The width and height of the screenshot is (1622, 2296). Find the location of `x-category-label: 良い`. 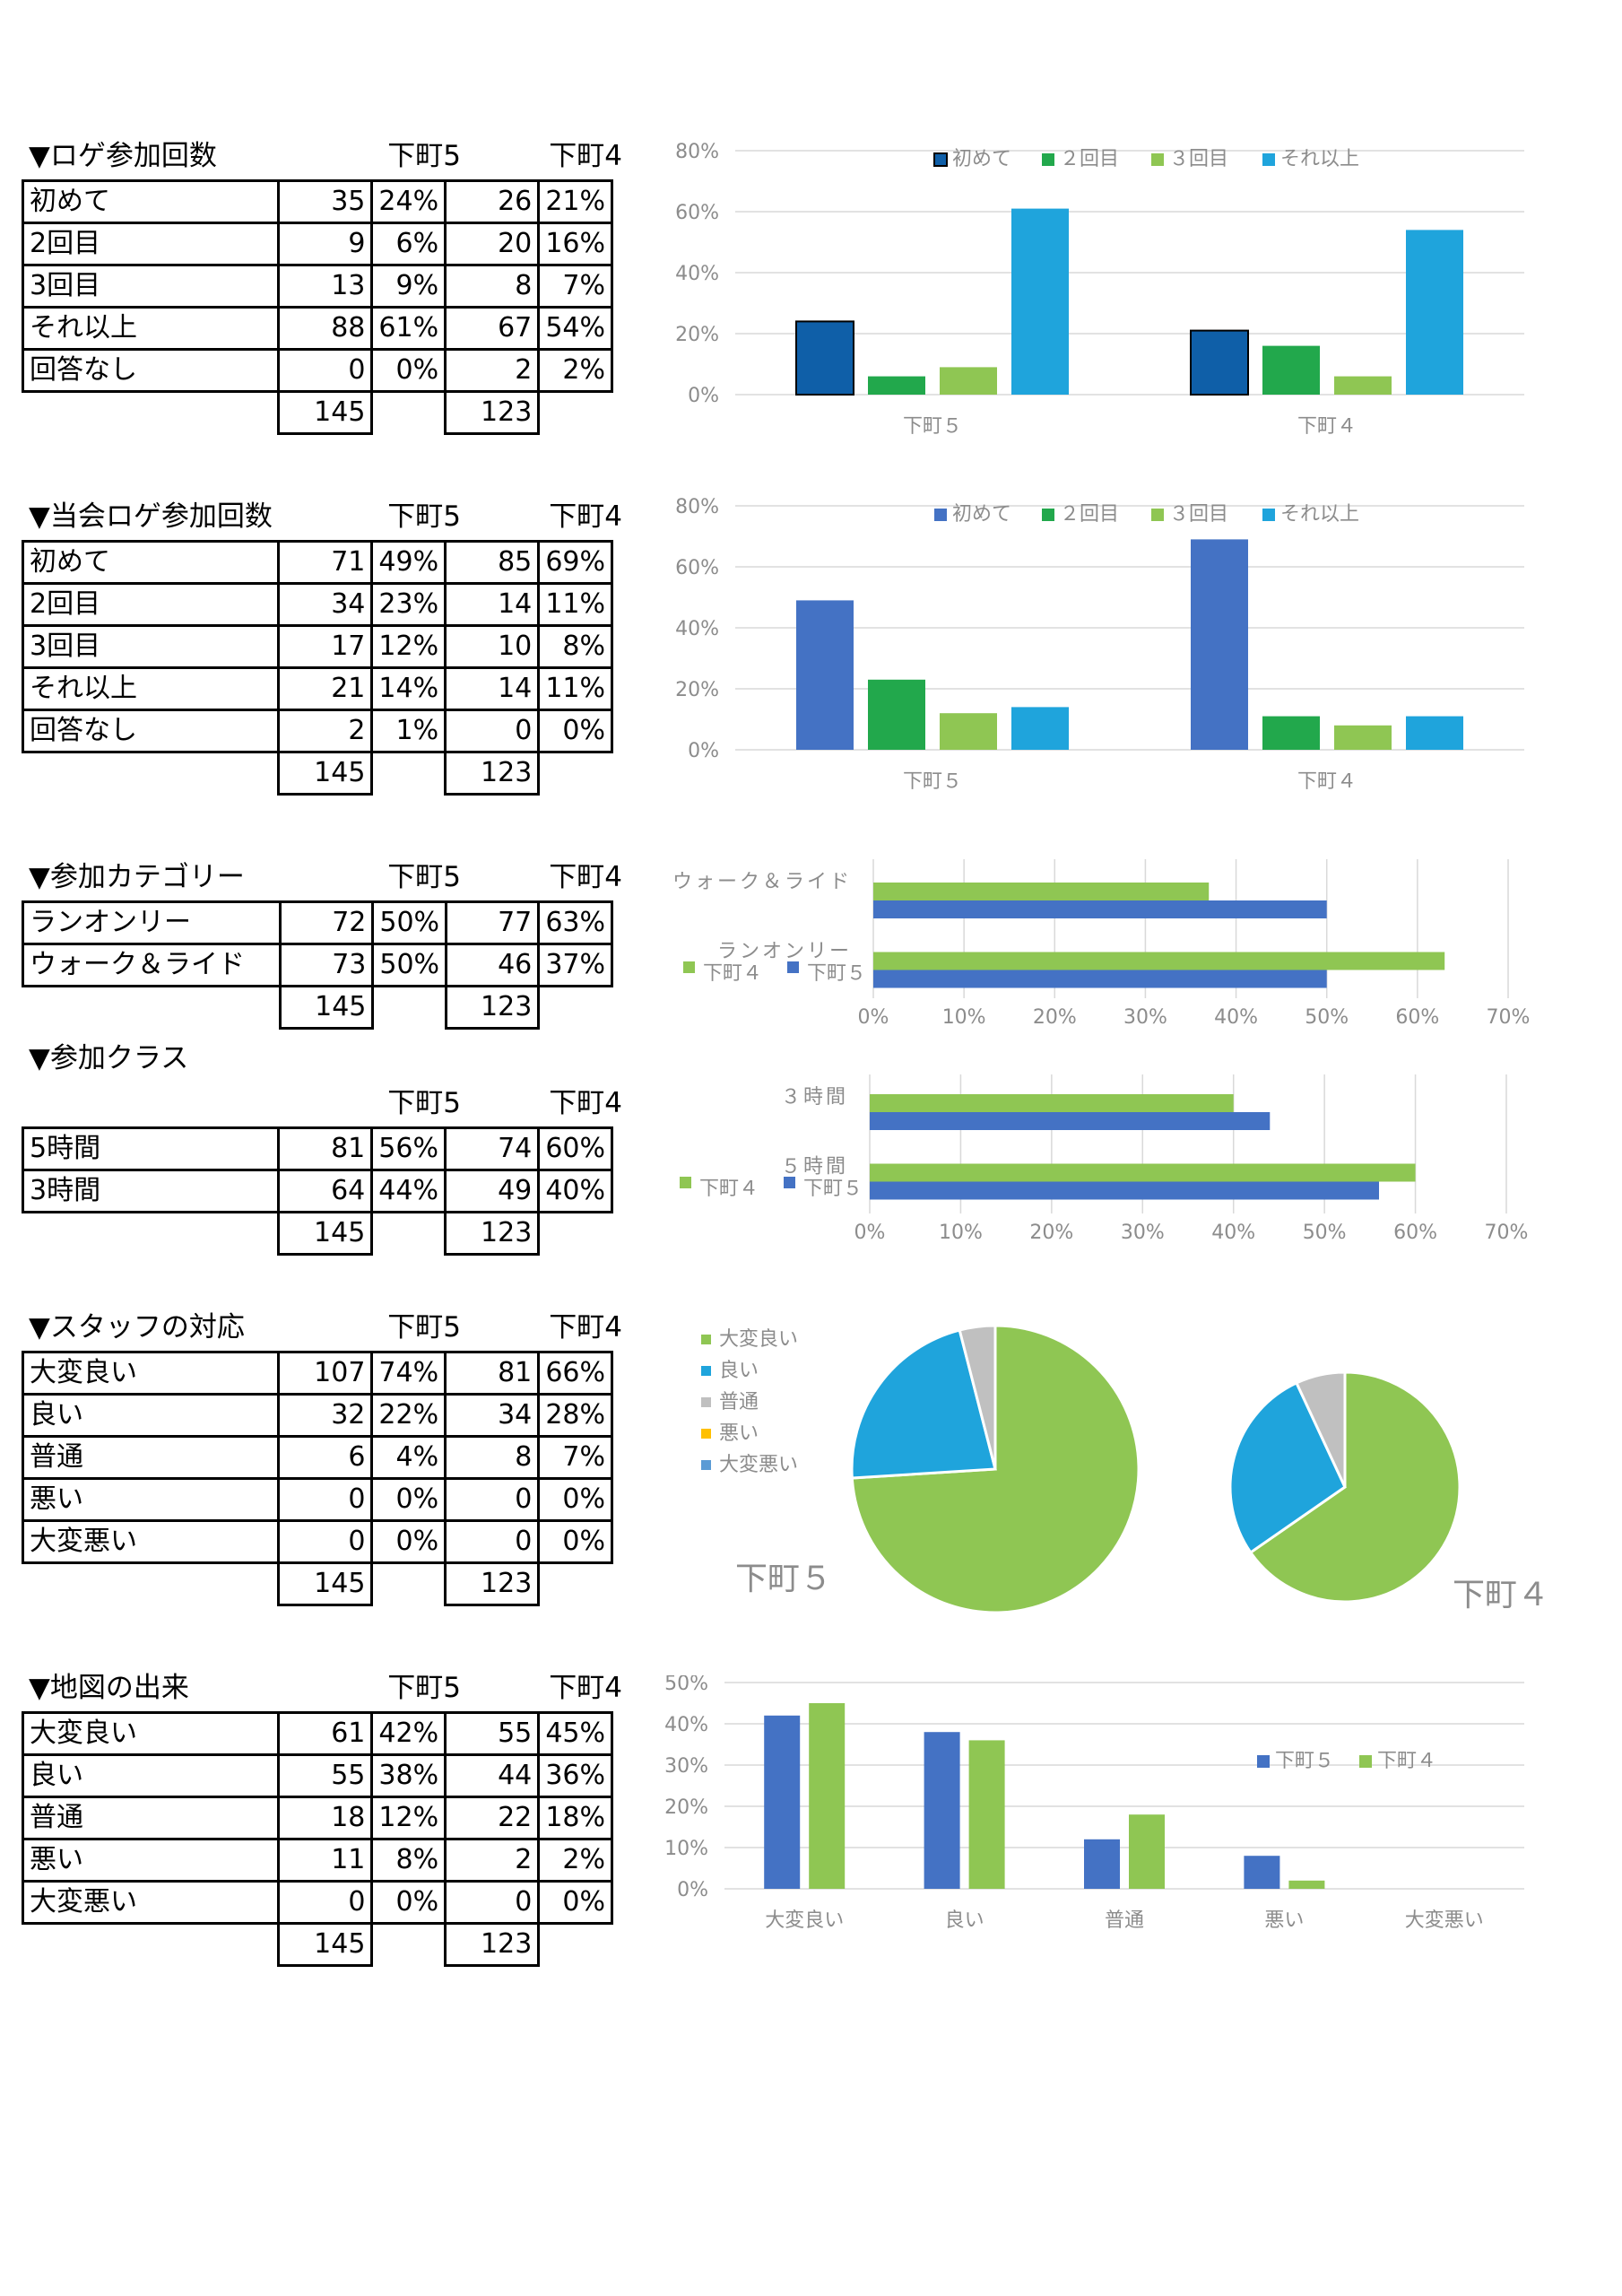

x-category-label: 良い is located at coordinates (964, 1920).